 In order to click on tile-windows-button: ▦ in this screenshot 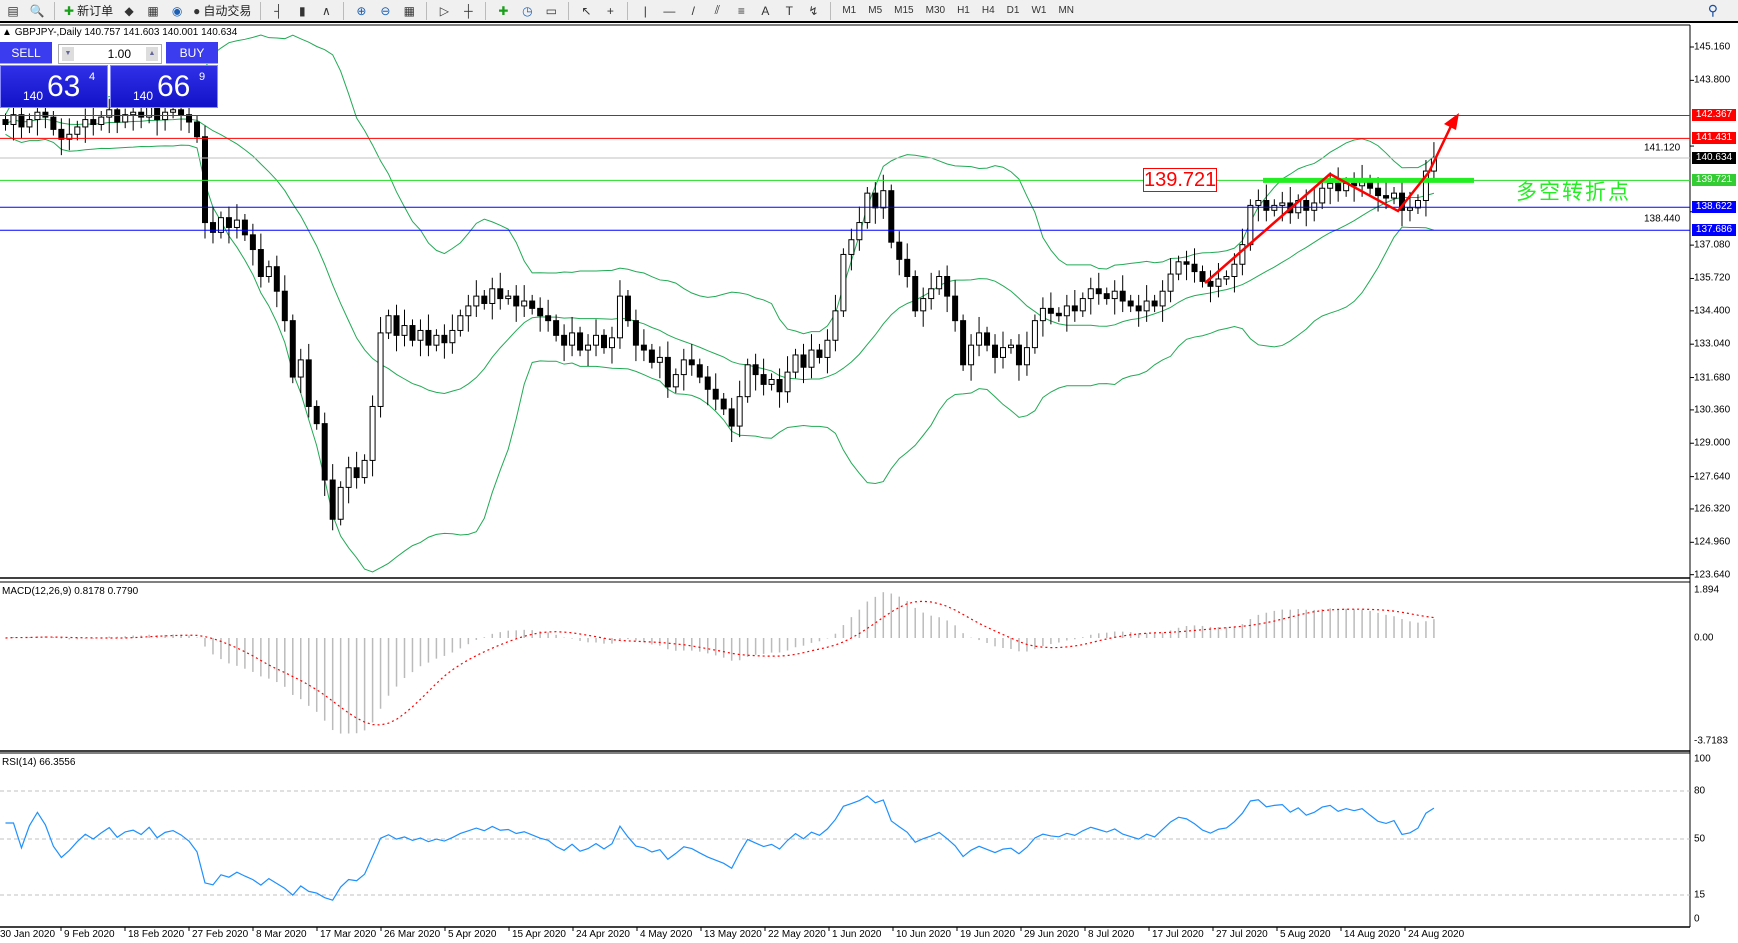, I will do `click(409, 11)`.